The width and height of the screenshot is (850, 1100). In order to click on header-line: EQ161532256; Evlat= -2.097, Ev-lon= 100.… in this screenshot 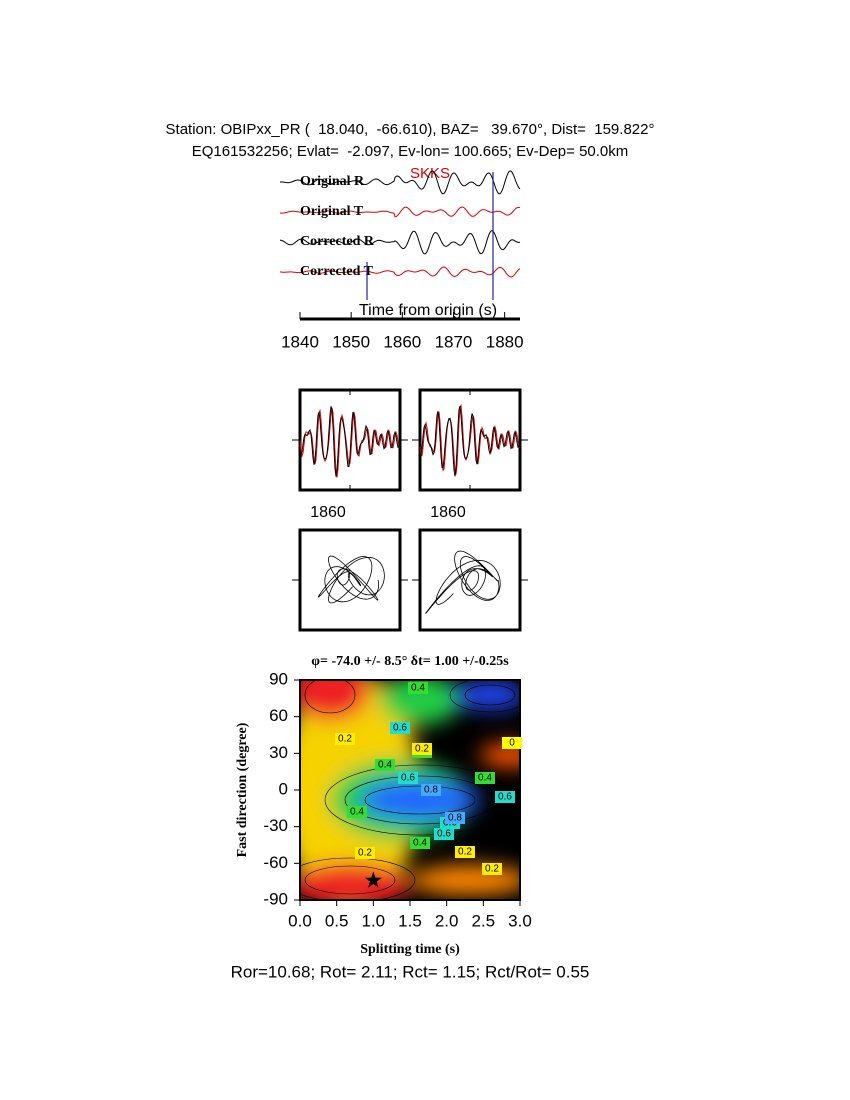, I will do `click(410, 151)`.